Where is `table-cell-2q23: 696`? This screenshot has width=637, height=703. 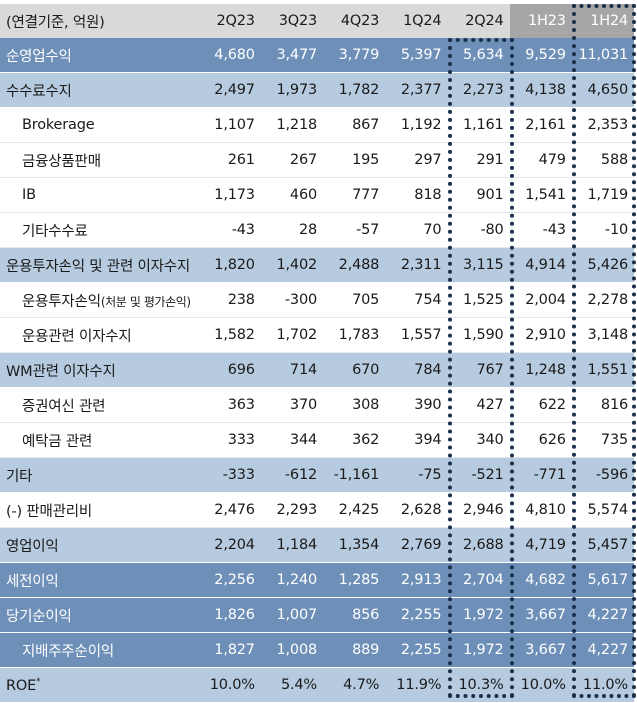 table-cell-2q23: 696 is located at coordinates (229, 370).